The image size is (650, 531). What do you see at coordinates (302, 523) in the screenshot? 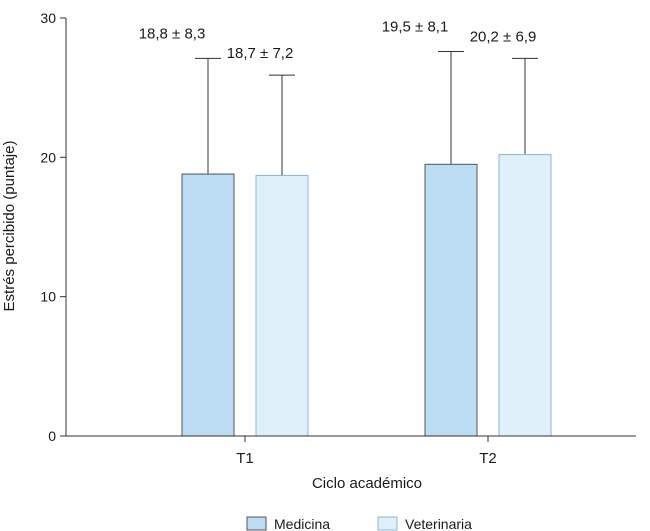
I see `legend-label-medicina: Medicina` at bounding box center [302, 523].